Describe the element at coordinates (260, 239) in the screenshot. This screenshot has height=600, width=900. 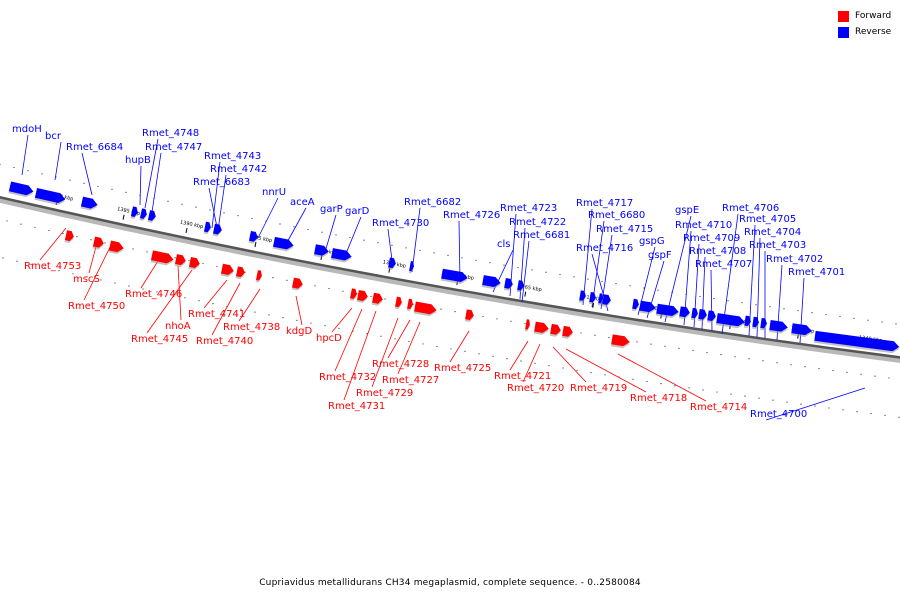
I see `backbone-tick-label: 1385 kbp` at that location.